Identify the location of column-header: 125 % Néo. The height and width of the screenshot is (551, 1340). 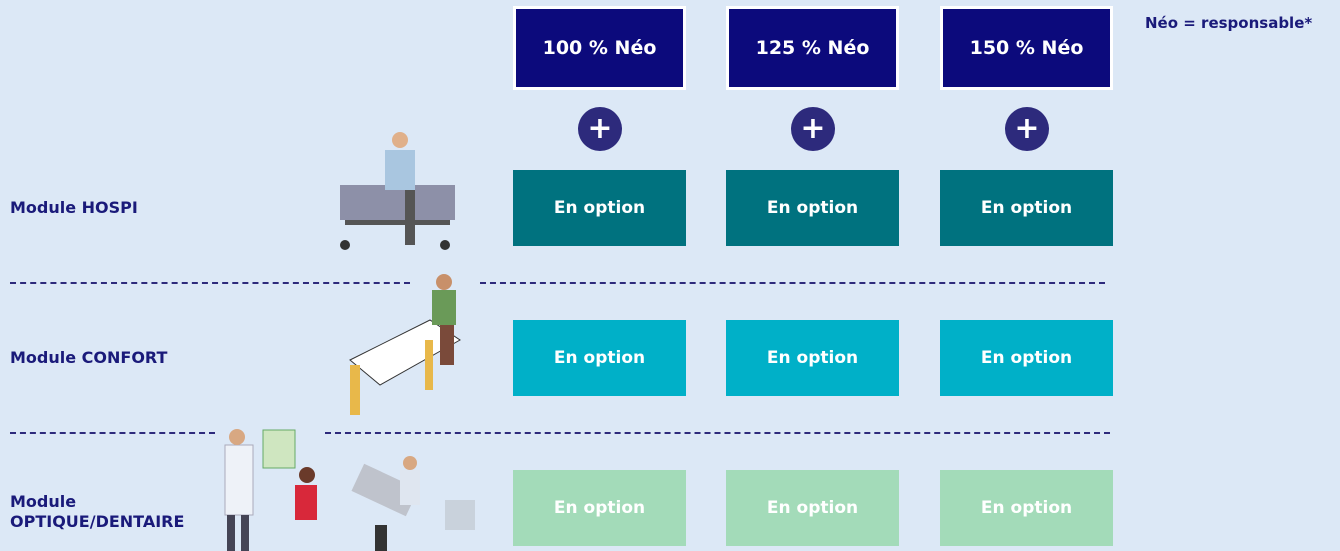
(812, 48).